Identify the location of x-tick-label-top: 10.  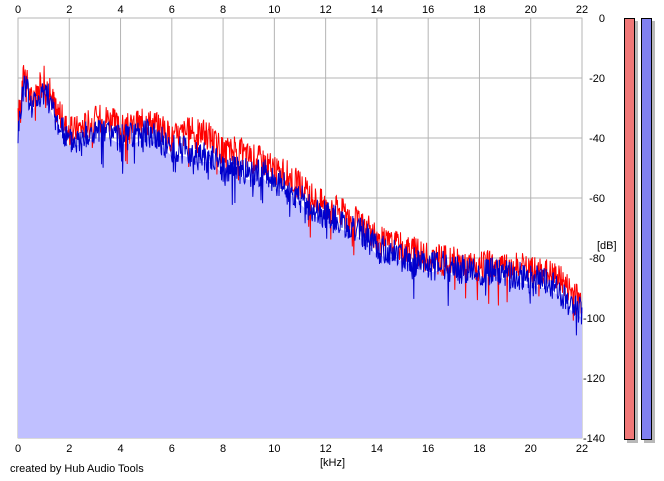
(274, 10).